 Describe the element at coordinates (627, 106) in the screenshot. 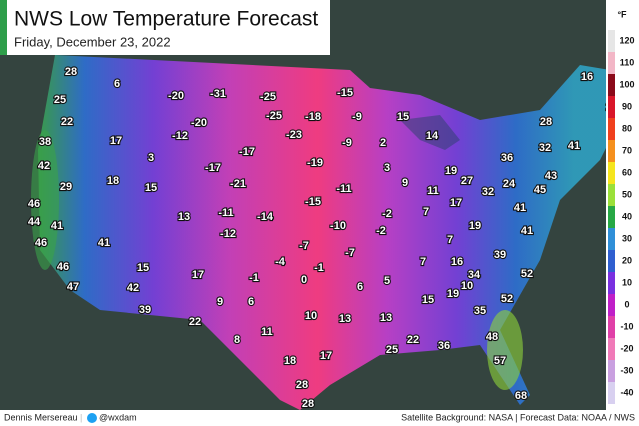

I see `legend-label: 90` at that location.